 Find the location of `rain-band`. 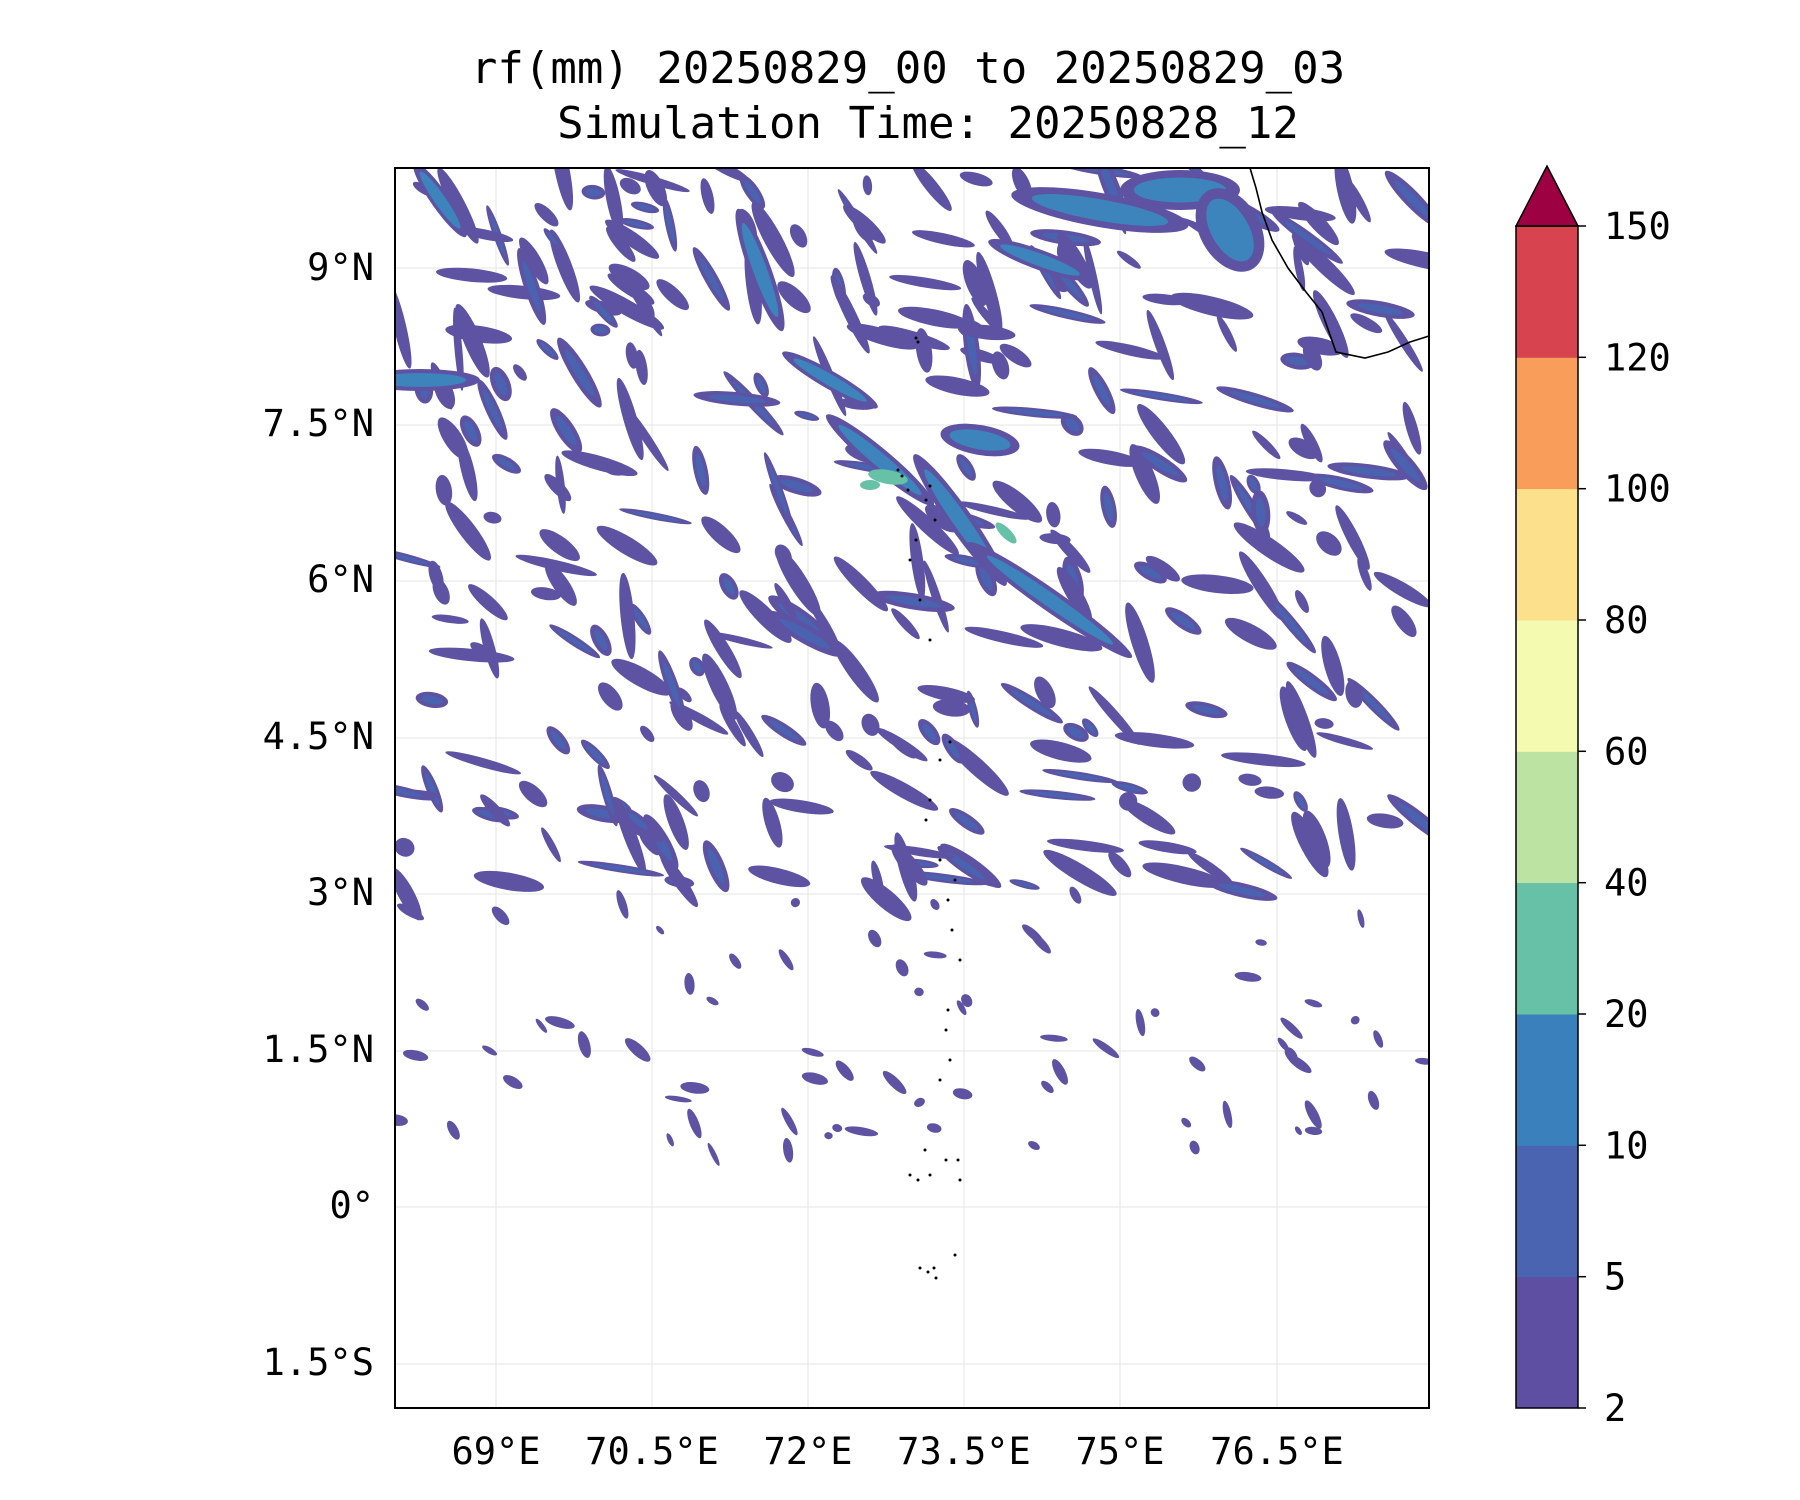

rain-band is located at coordinates (1040, 260).